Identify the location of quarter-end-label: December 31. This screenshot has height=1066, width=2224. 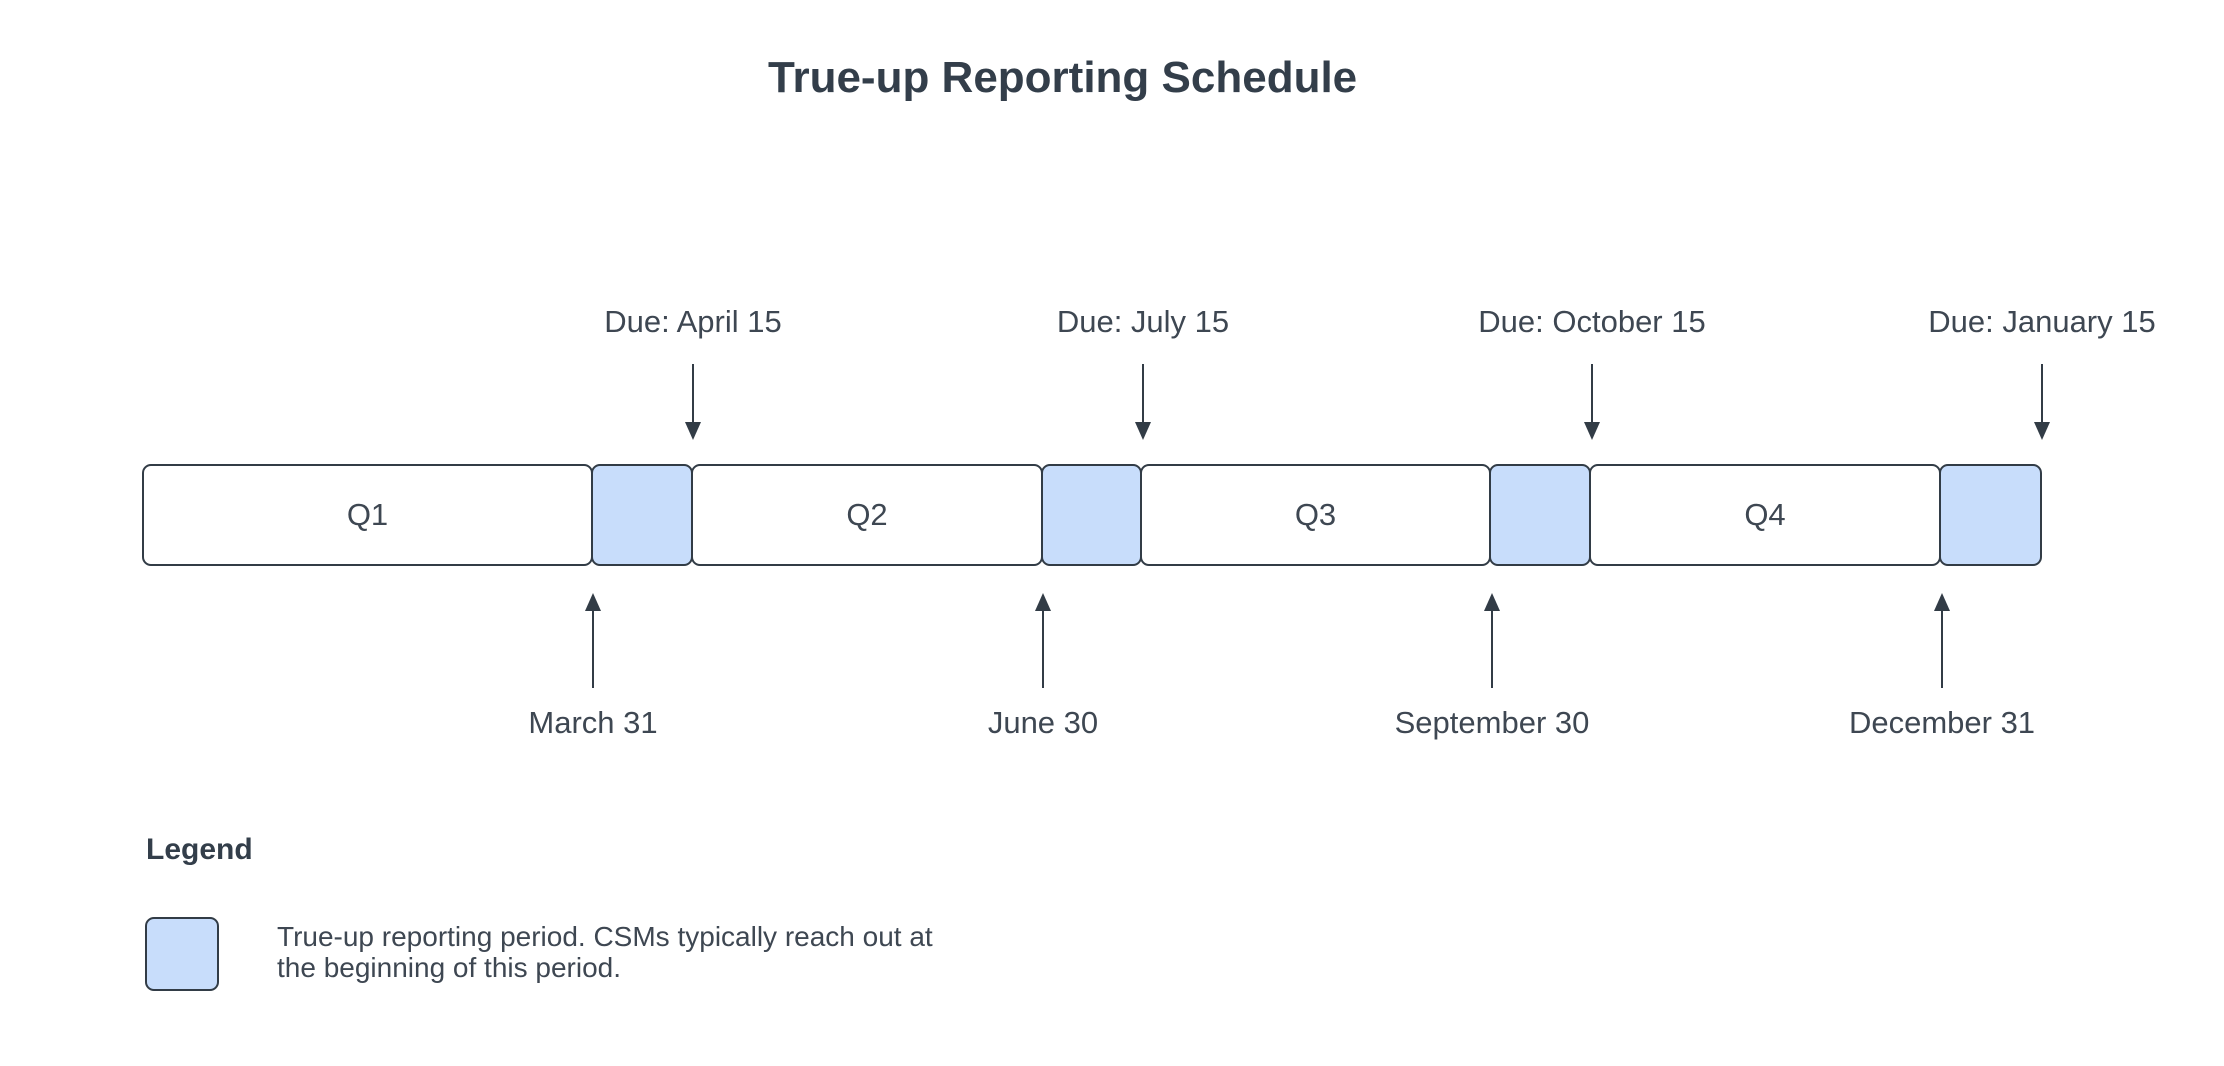
(1942, 722).